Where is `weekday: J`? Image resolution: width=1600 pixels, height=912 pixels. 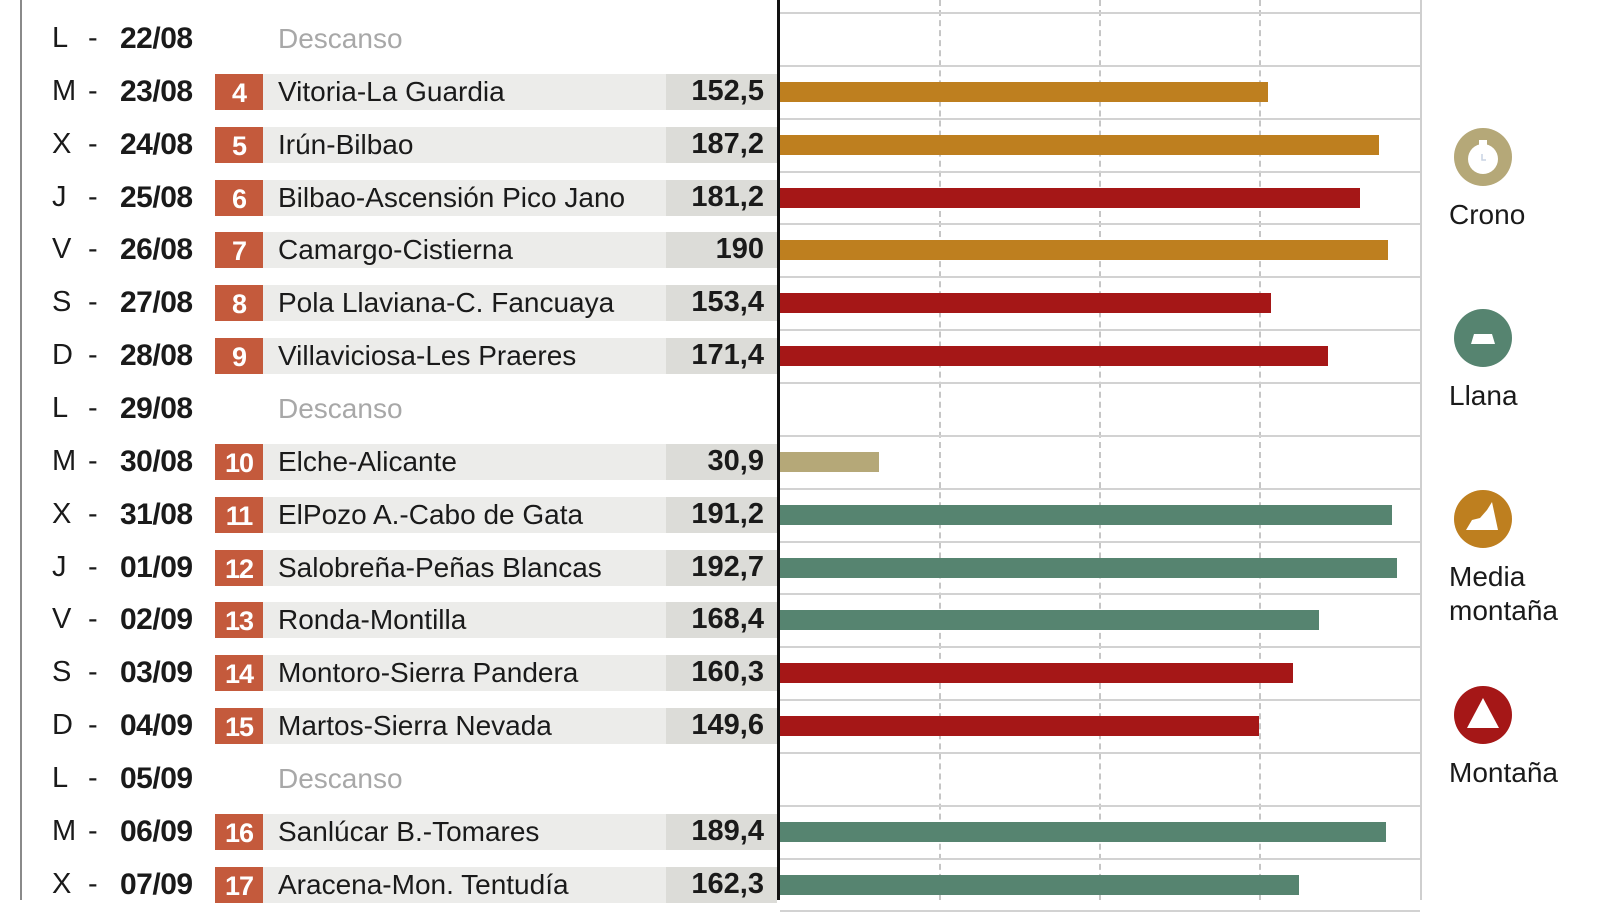 weekday: J is located at coordinates (59, 566).